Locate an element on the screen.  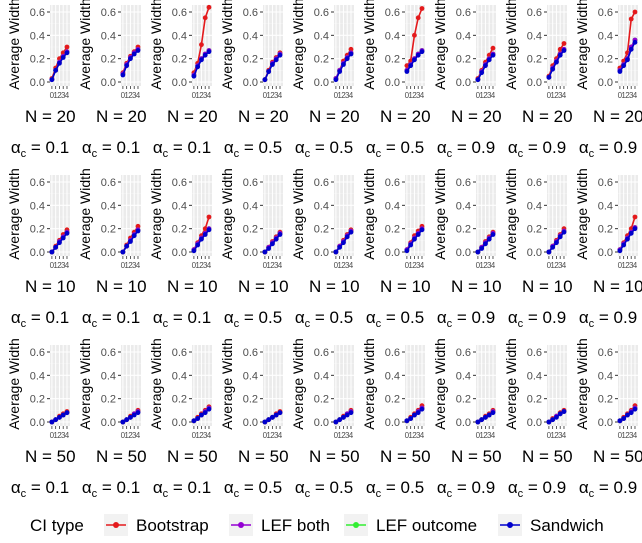
x-tick-label: 2 is located at coordinates (556, 435).